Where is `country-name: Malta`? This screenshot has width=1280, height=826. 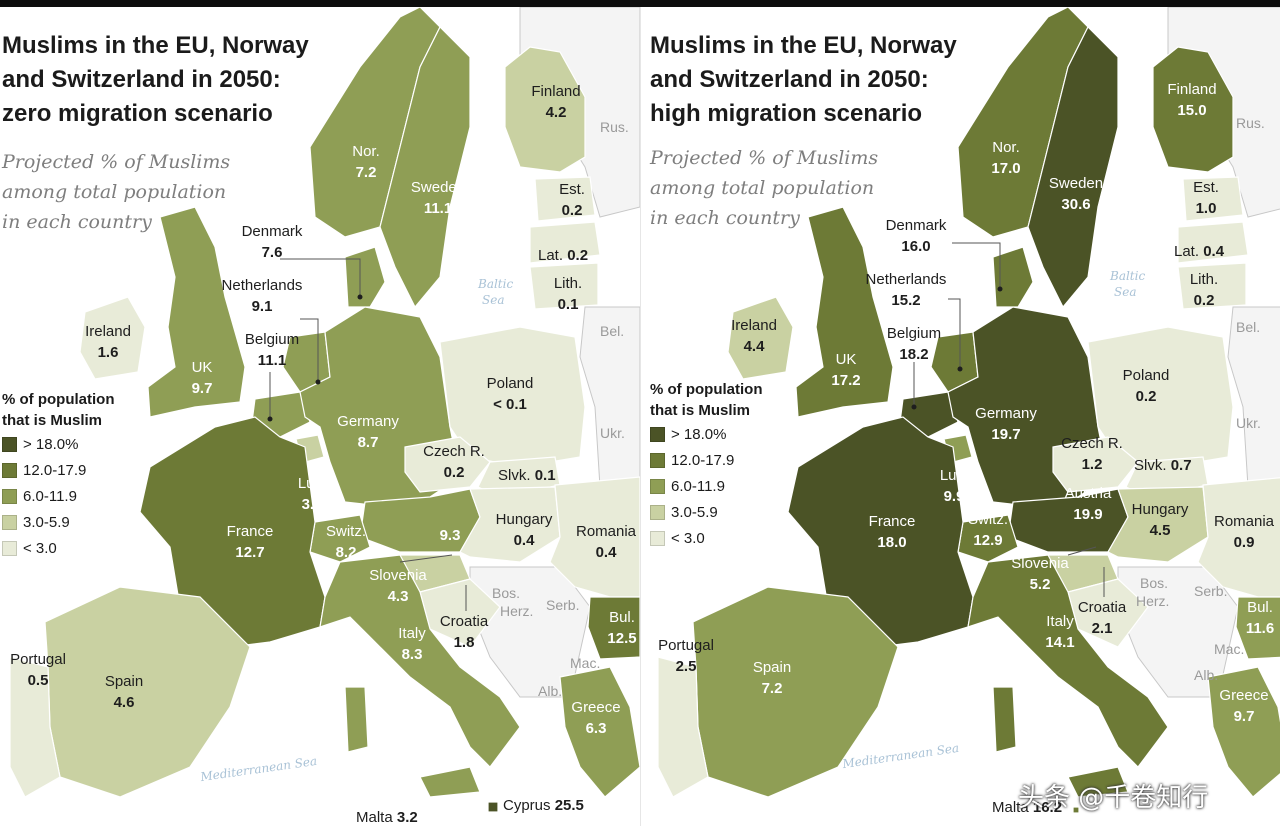 country-name: Malta is located at coordinates (1010, 807).